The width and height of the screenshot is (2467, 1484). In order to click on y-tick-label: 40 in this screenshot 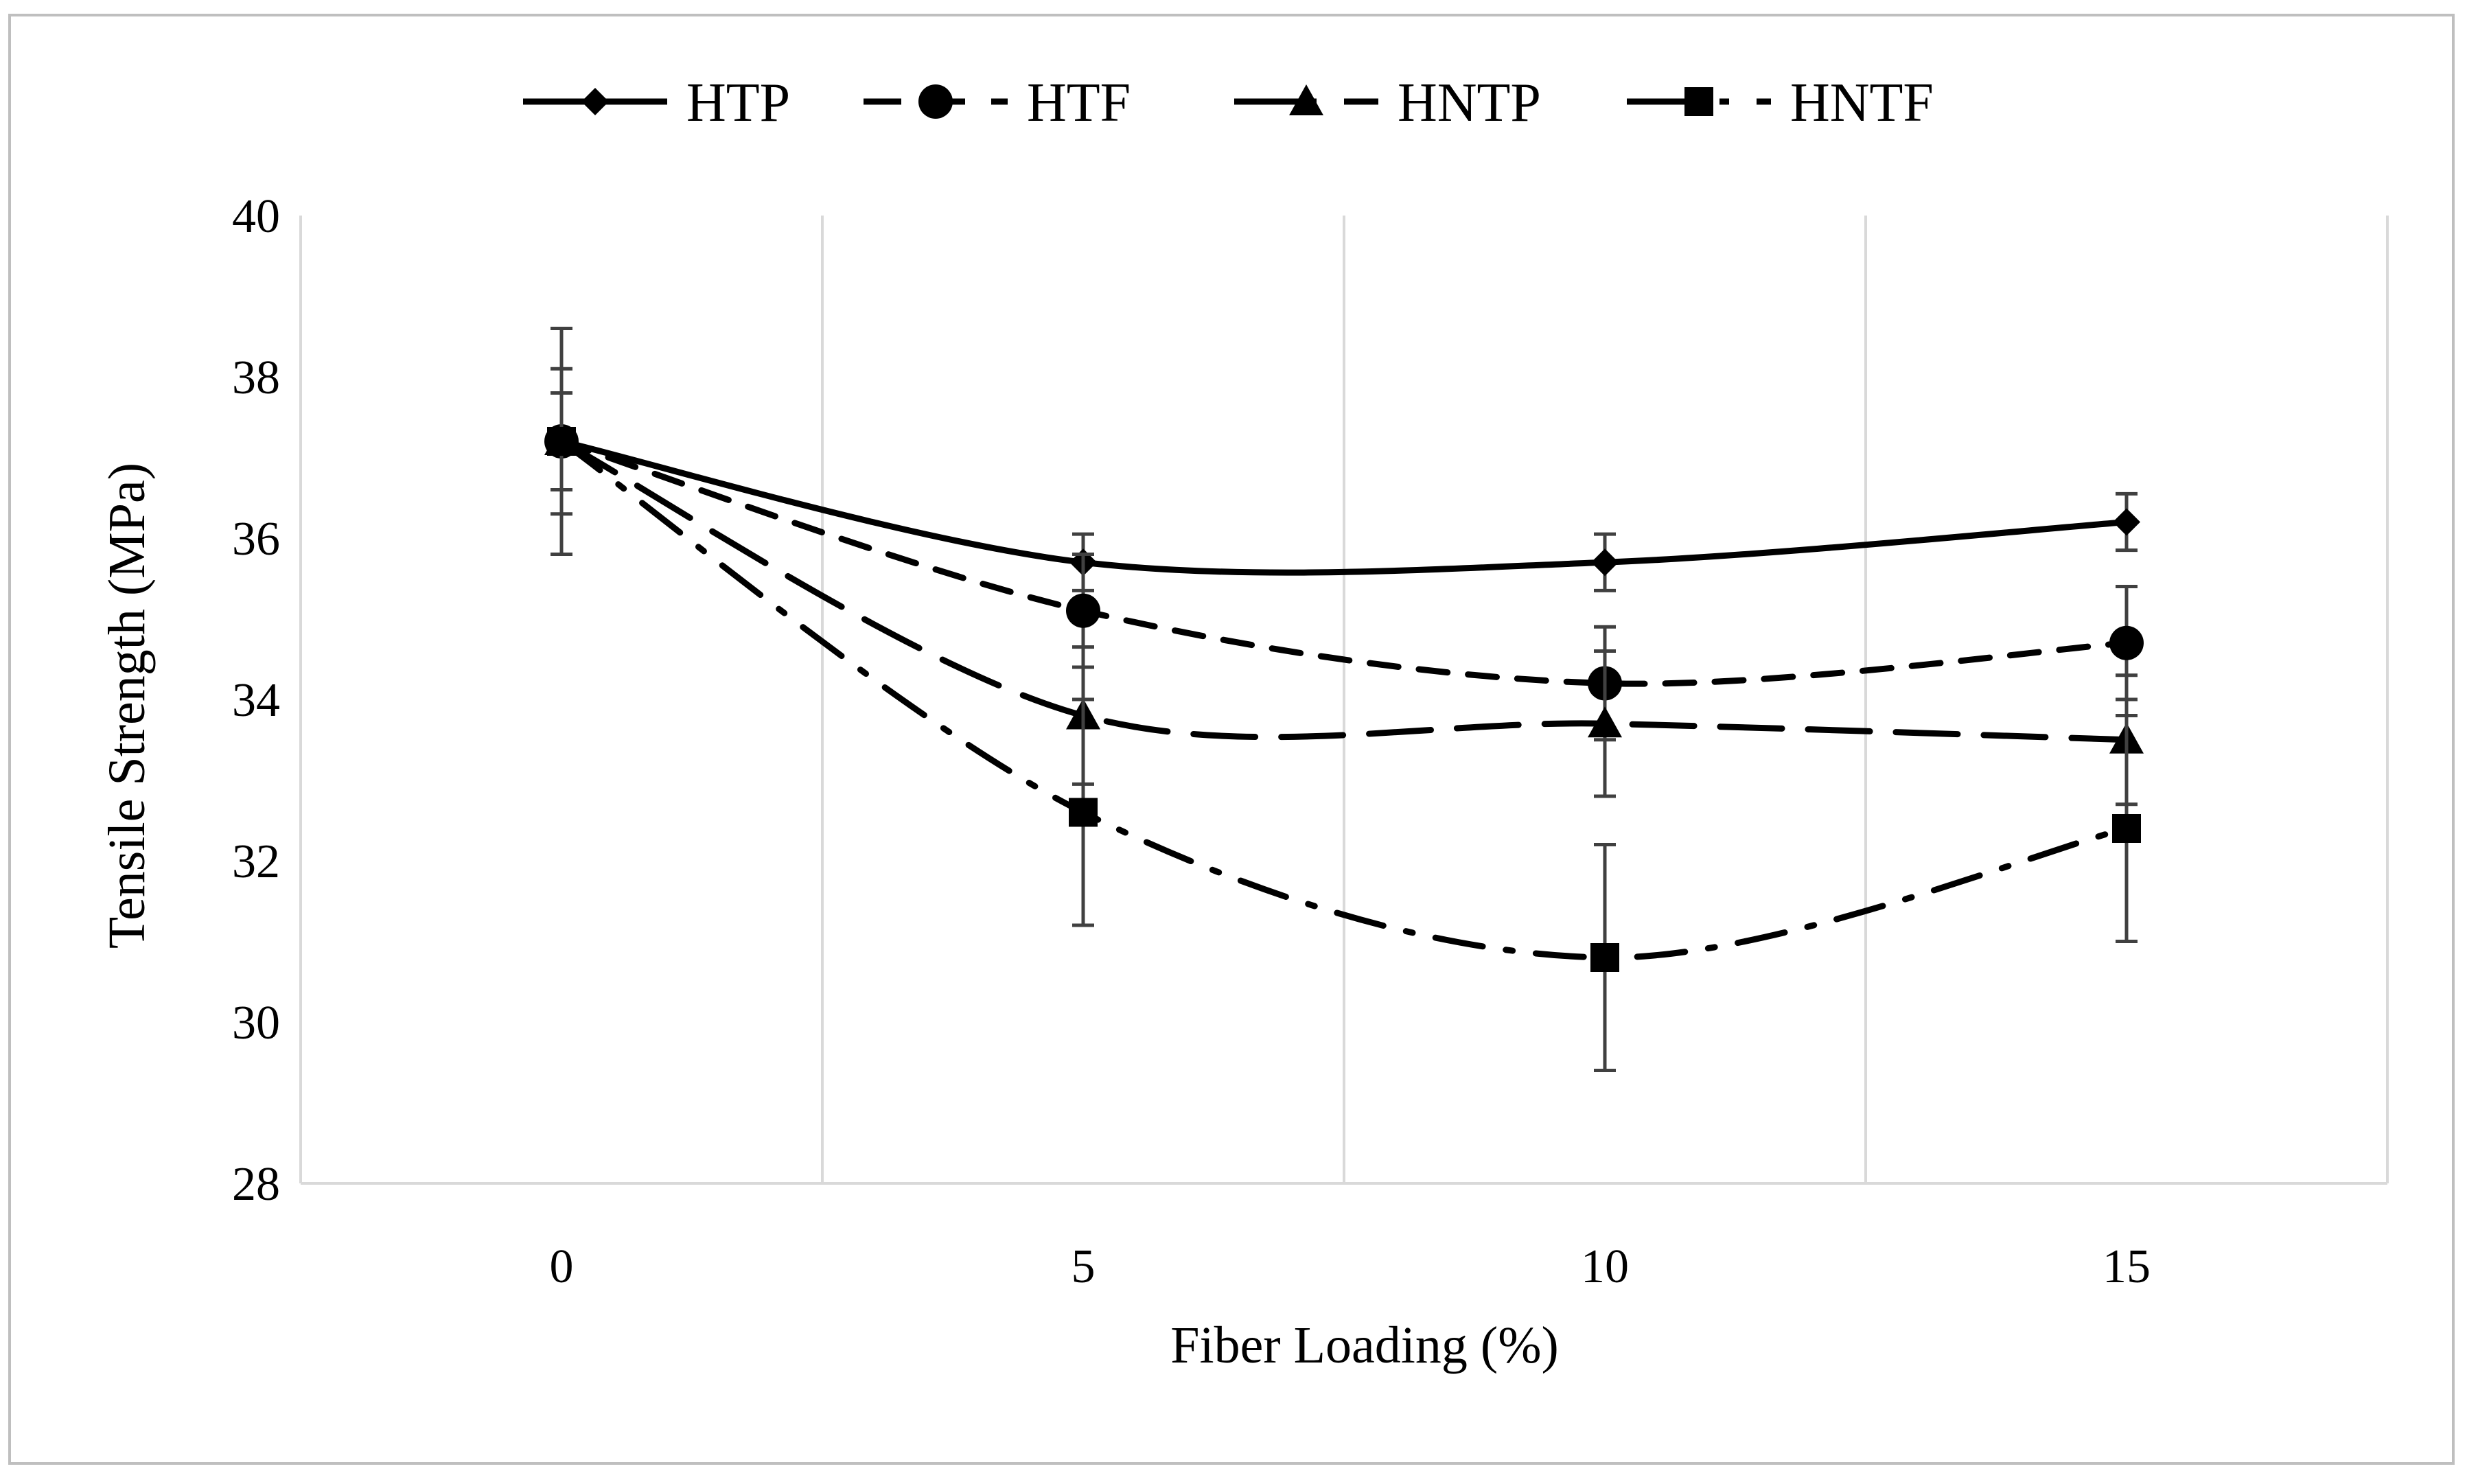, I will do `click(256, 216)`.